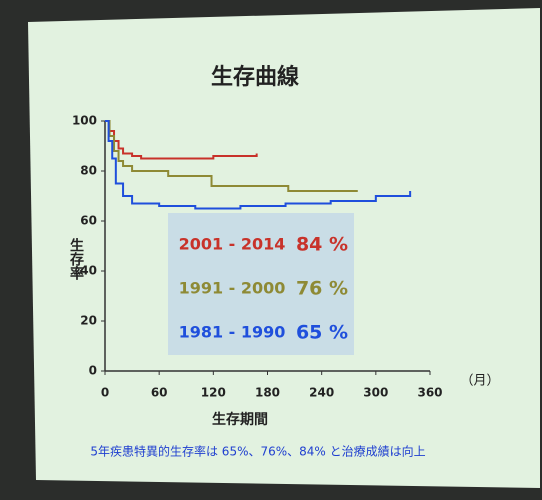 This screenshot has height=500, width=542. Describe the element at coordinates (322, 289) in the screenshot. I see `legend-rate: 76 %` at that location.